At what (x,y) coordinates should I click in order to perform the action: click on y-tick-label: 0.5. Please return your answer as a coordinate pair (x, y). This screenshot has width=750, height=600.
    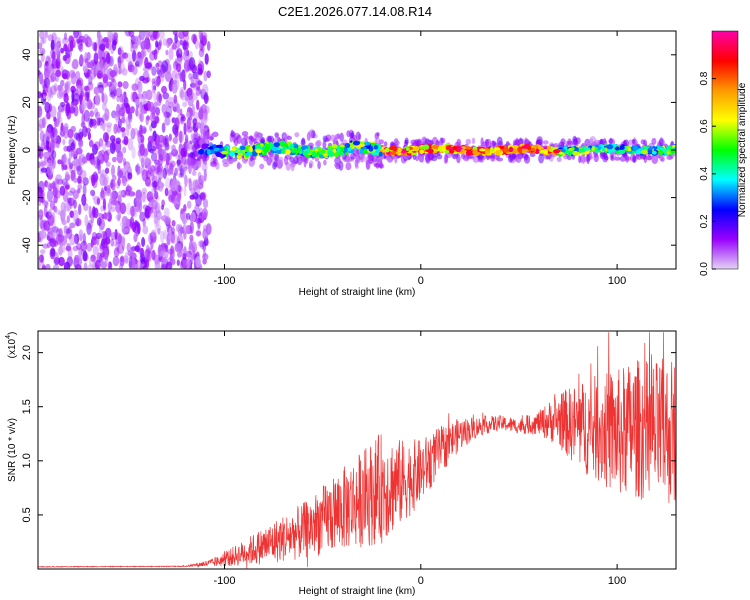
    Looking at the image, I should click on (27, 514).